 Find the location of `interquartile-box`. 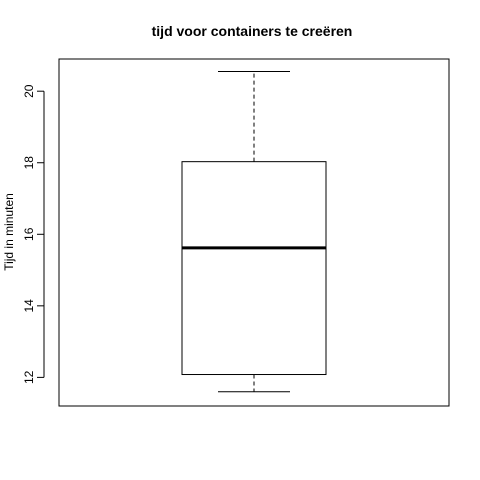

interquartile-box is located at coordinates (254, 268).